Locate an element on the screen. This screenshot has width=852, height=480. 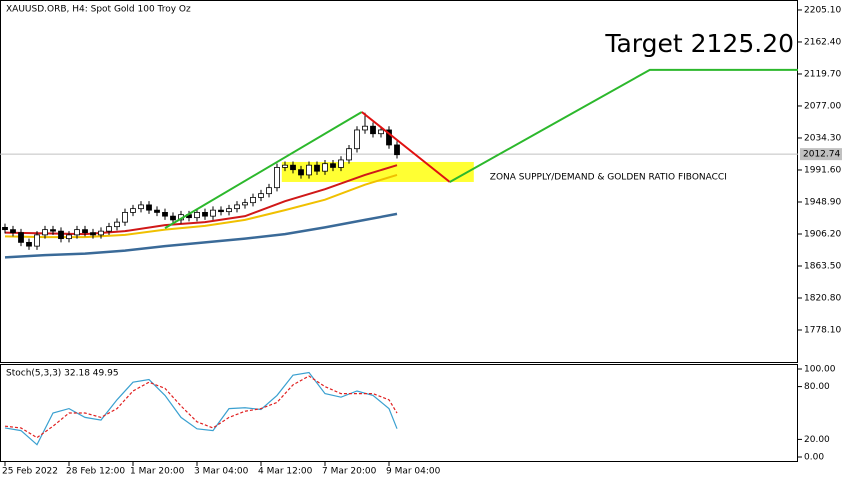
x-tick-label: 1 Mar 20:00 is located at coordinates (157, 472).